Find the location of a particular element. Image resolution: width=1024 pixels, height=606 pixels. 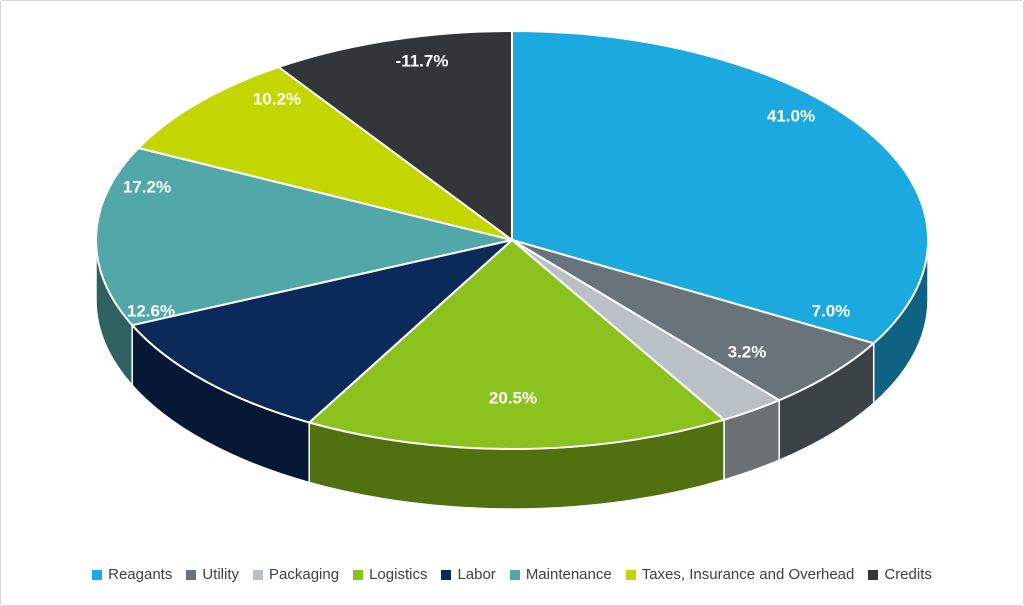

legend-label-packaging: Packaging is located at coordinates (304, 574).